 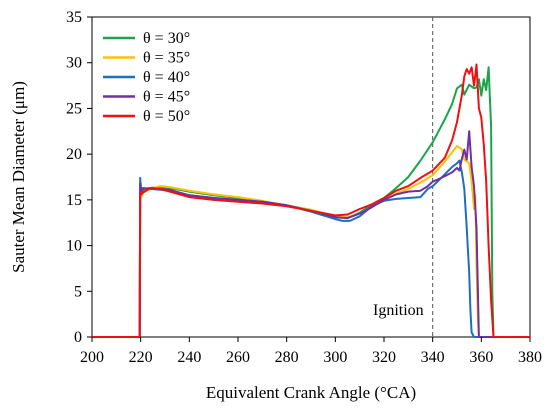 I want to click on x-tick-label: 260, so click(x=238, y=357).